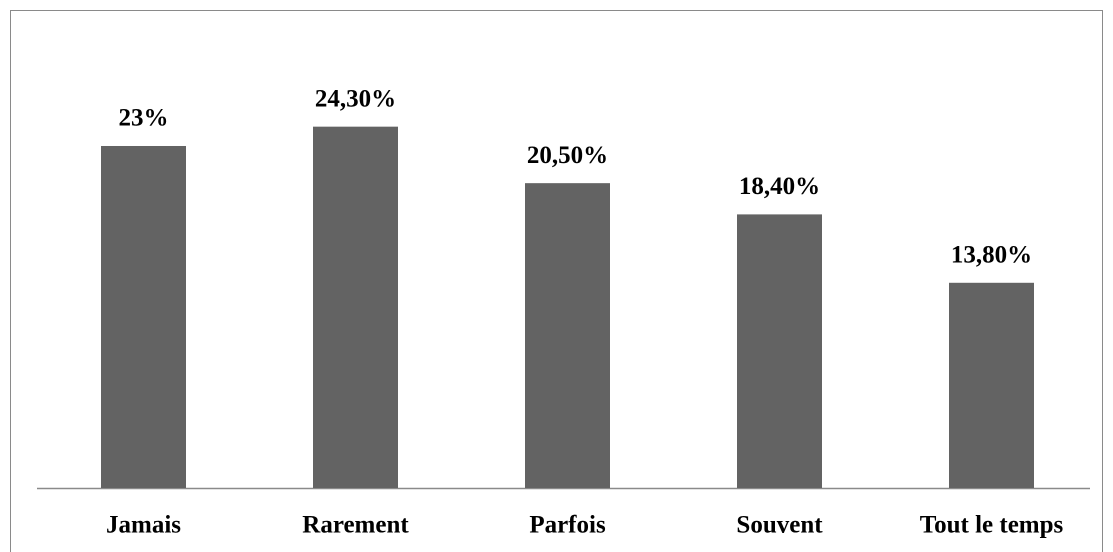  I want to click on x-tick-label: Parfois, so click(567, 525).